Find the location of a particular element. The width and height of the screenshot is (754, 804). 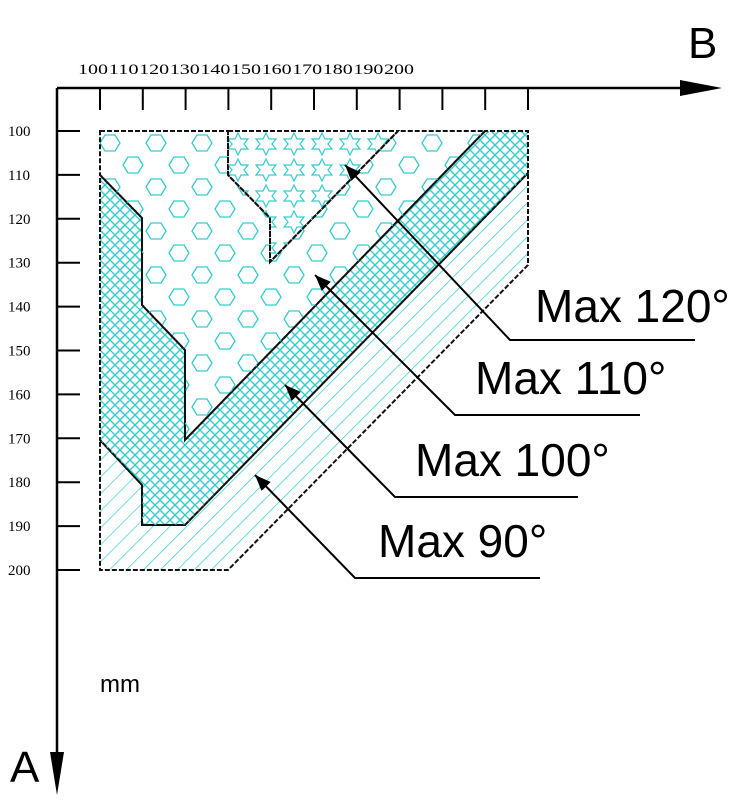

x-tick-label: 180 is located at coordinates (338, 70).